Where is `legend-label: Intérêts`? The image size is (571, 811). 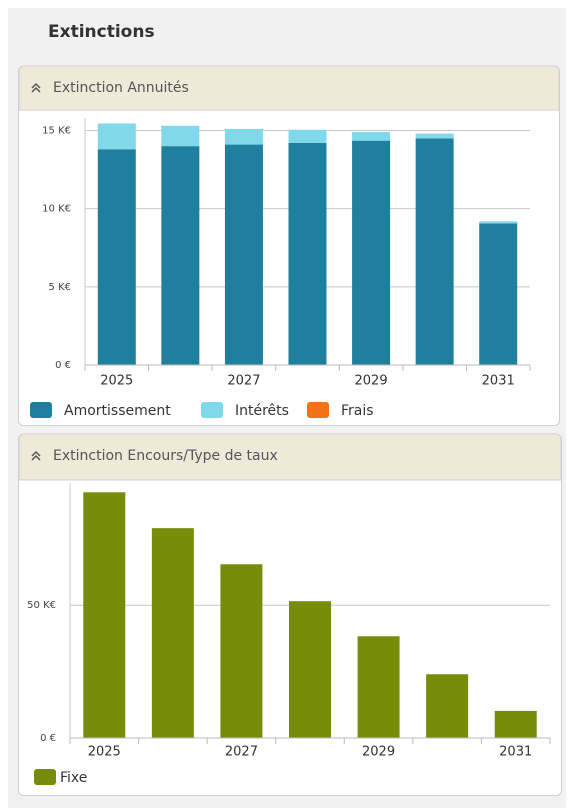
legend-label: Intérêts is located at coordinates (262, 411).